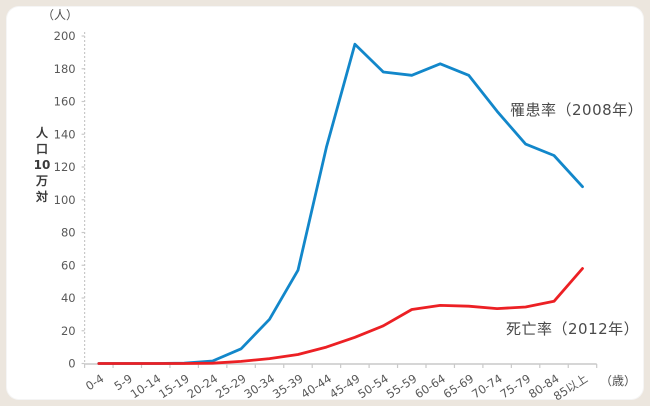 The height and width of the screenshot is (406, 650). I want to click on x-tick-label: 15-19, so click(174, 386).